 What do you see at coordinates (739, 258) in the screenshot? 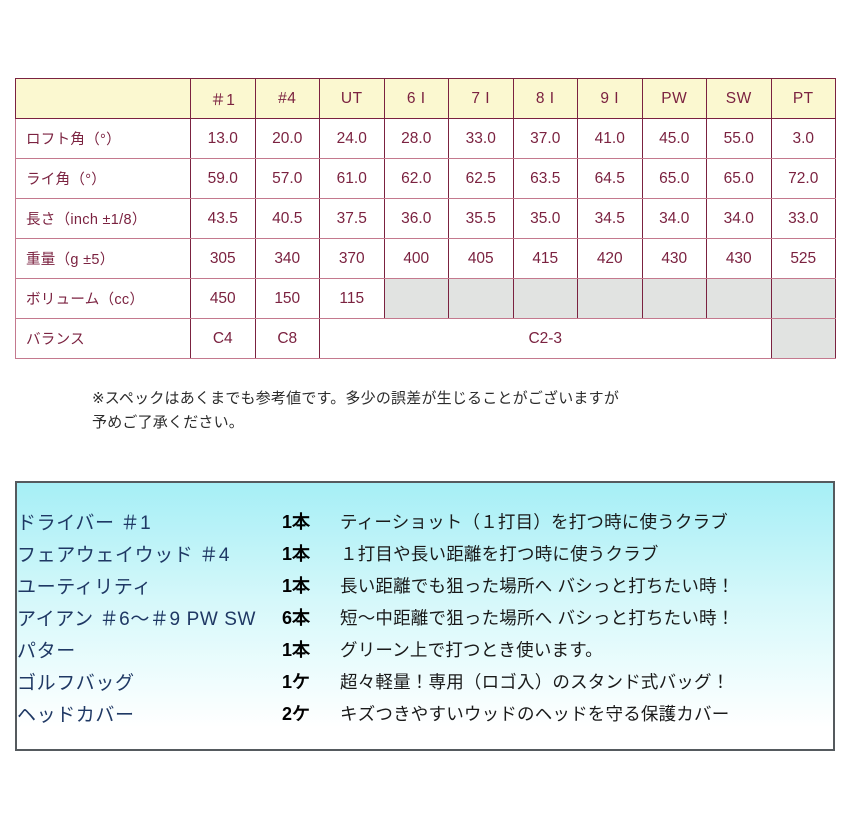
I see `cell-weight-9: 430` at bounding box center [739, 258].